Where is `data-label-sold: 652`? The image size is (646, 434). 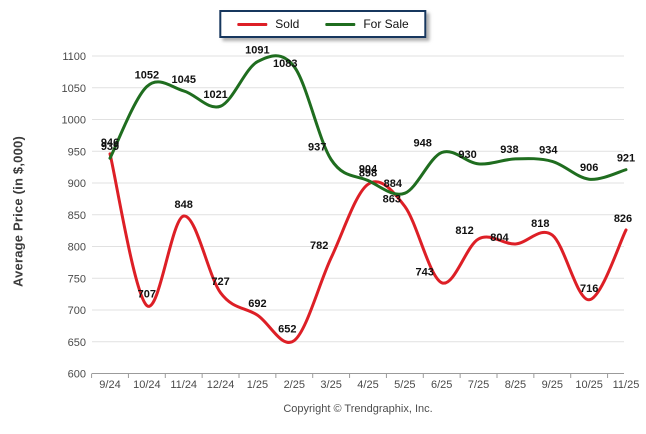 data-label-sold: 652 is located at coordinates (287, 329).